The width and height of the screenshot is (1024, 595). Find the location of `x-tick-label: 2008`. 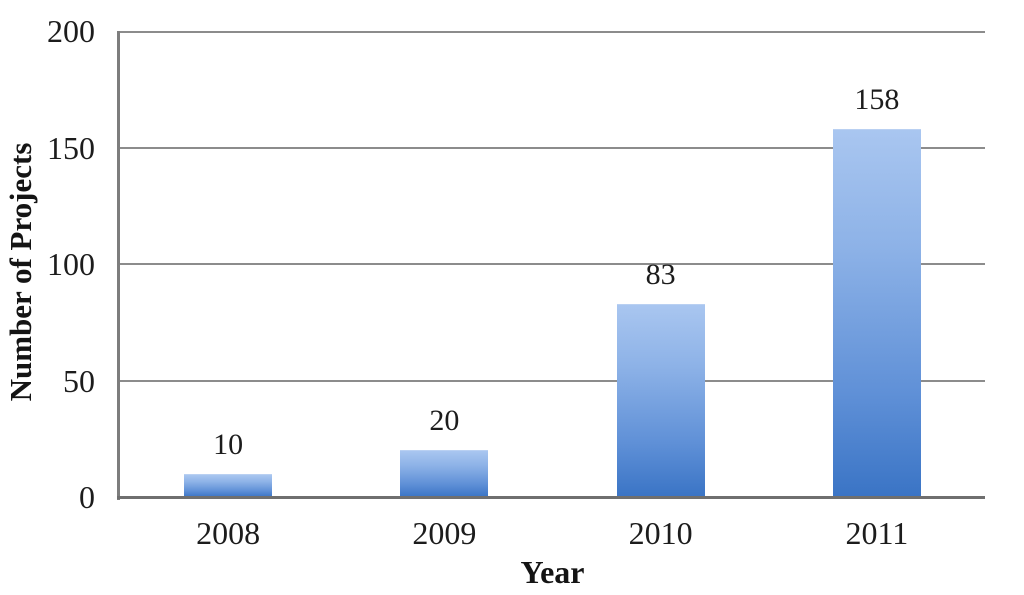

x-tick-label: 2008 is located at coordinates (228, 533).